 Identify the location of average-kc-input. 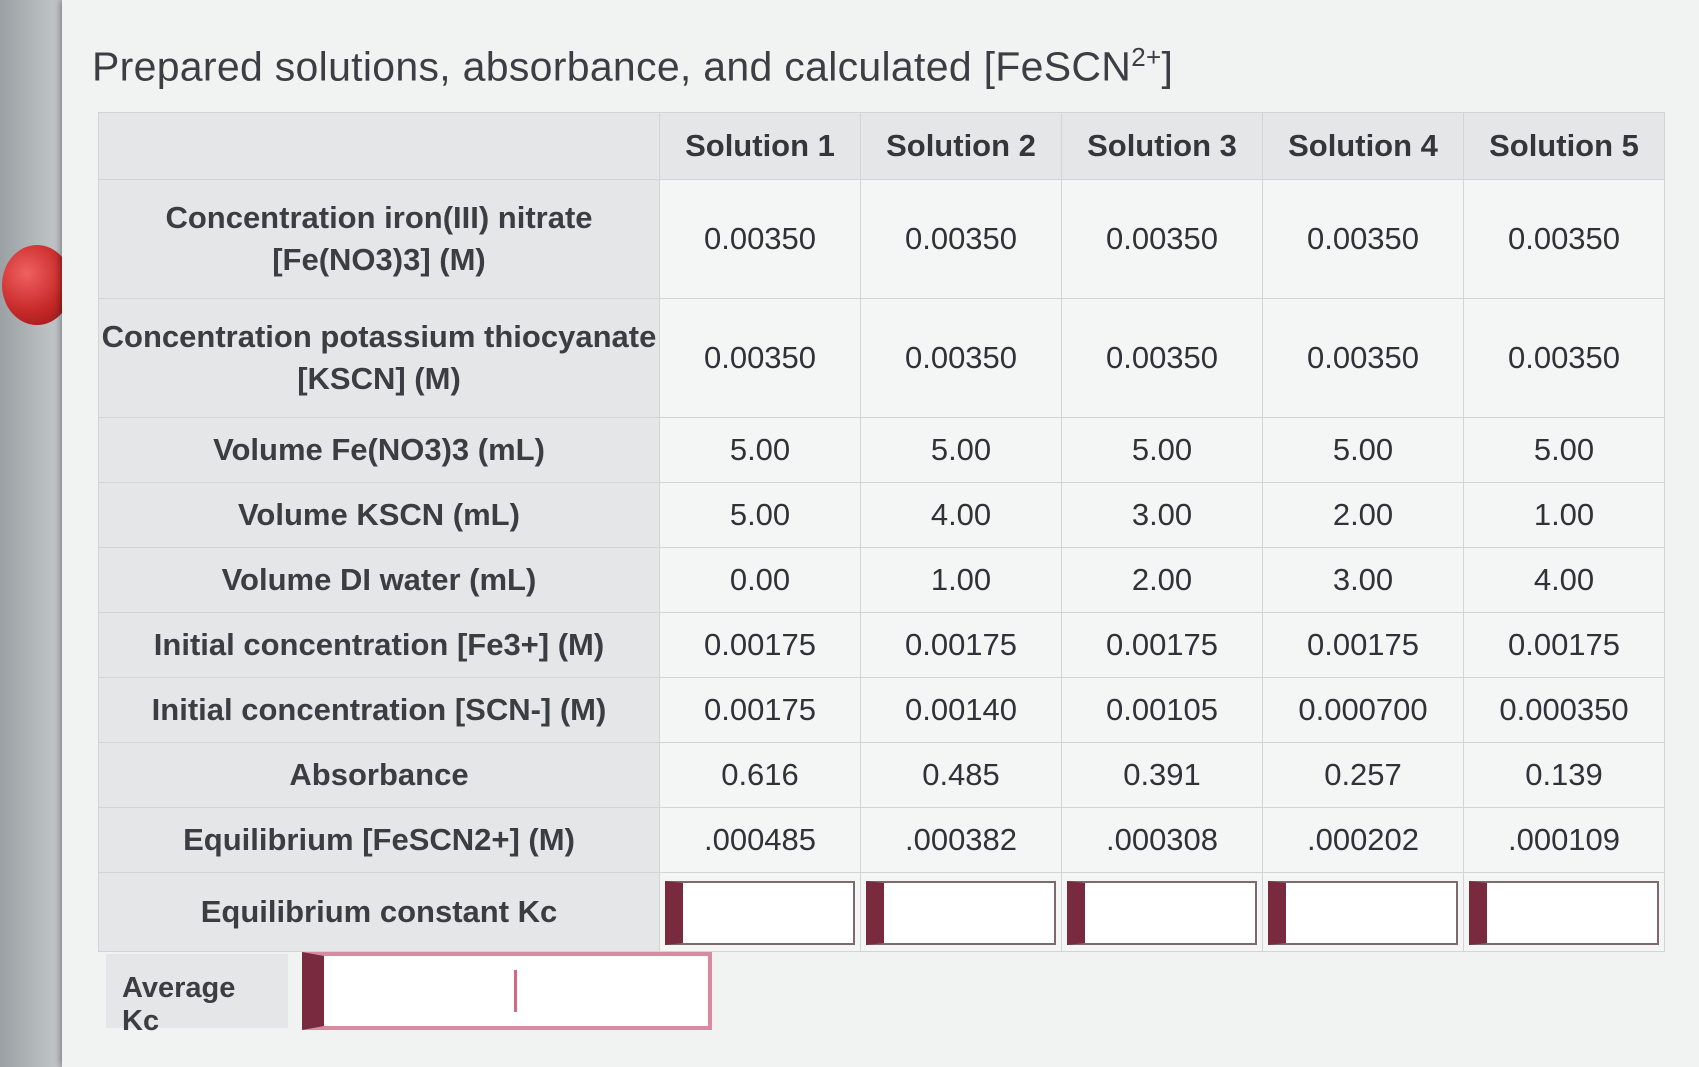
(507, 991).